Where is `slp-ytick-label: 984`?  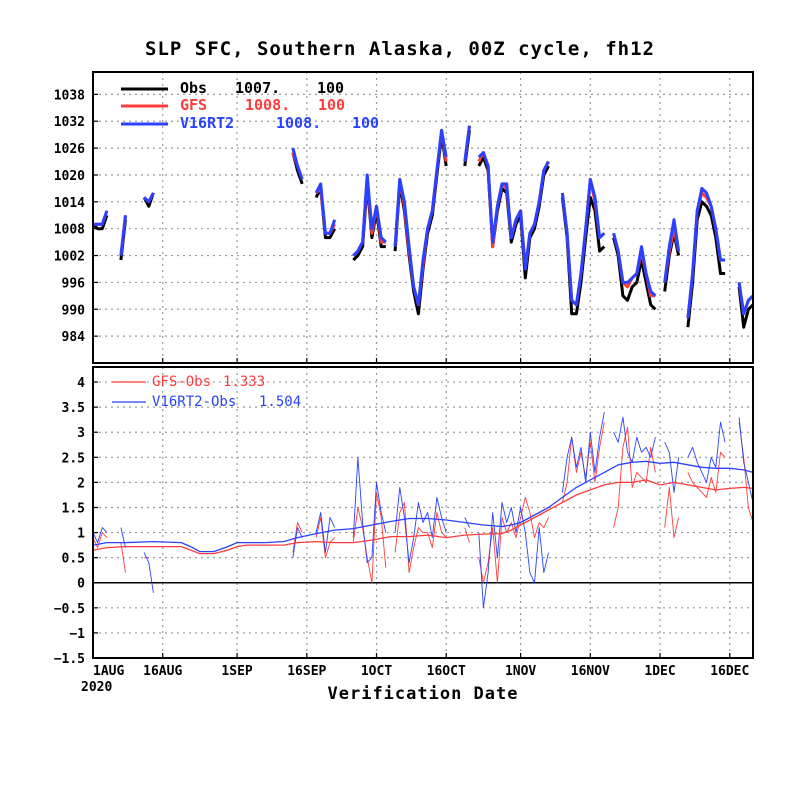
slp-ytick-label: 984 is located at coordinates (74, 337).